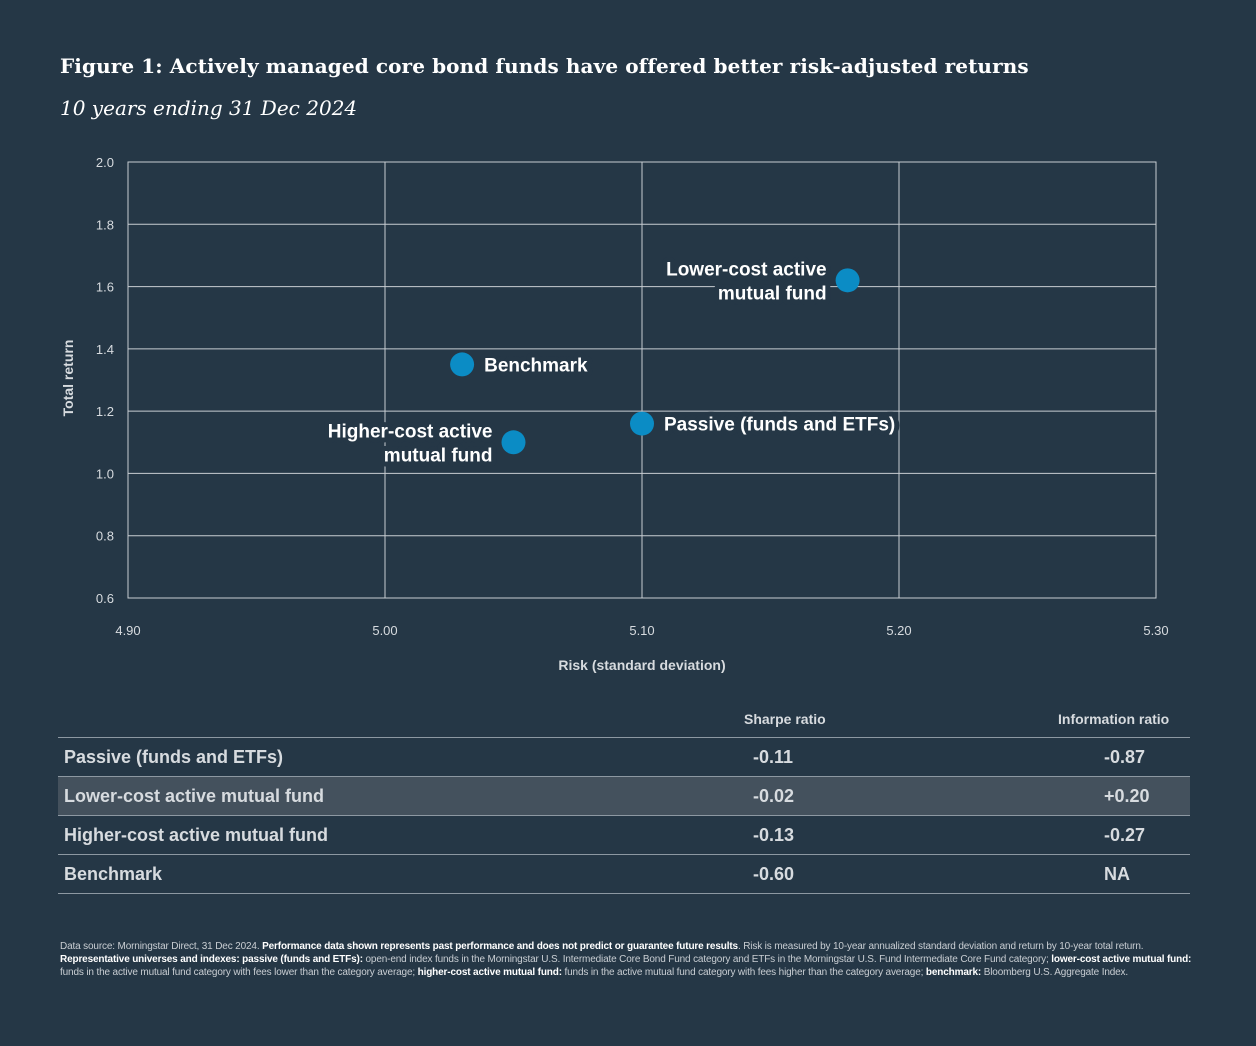 This screenshot has width=1256, height=1046. Describe the element at coordinates (785, 719) in the screenshot. I see `sharpe-ratio-header: Sharpe ratio` at that location.